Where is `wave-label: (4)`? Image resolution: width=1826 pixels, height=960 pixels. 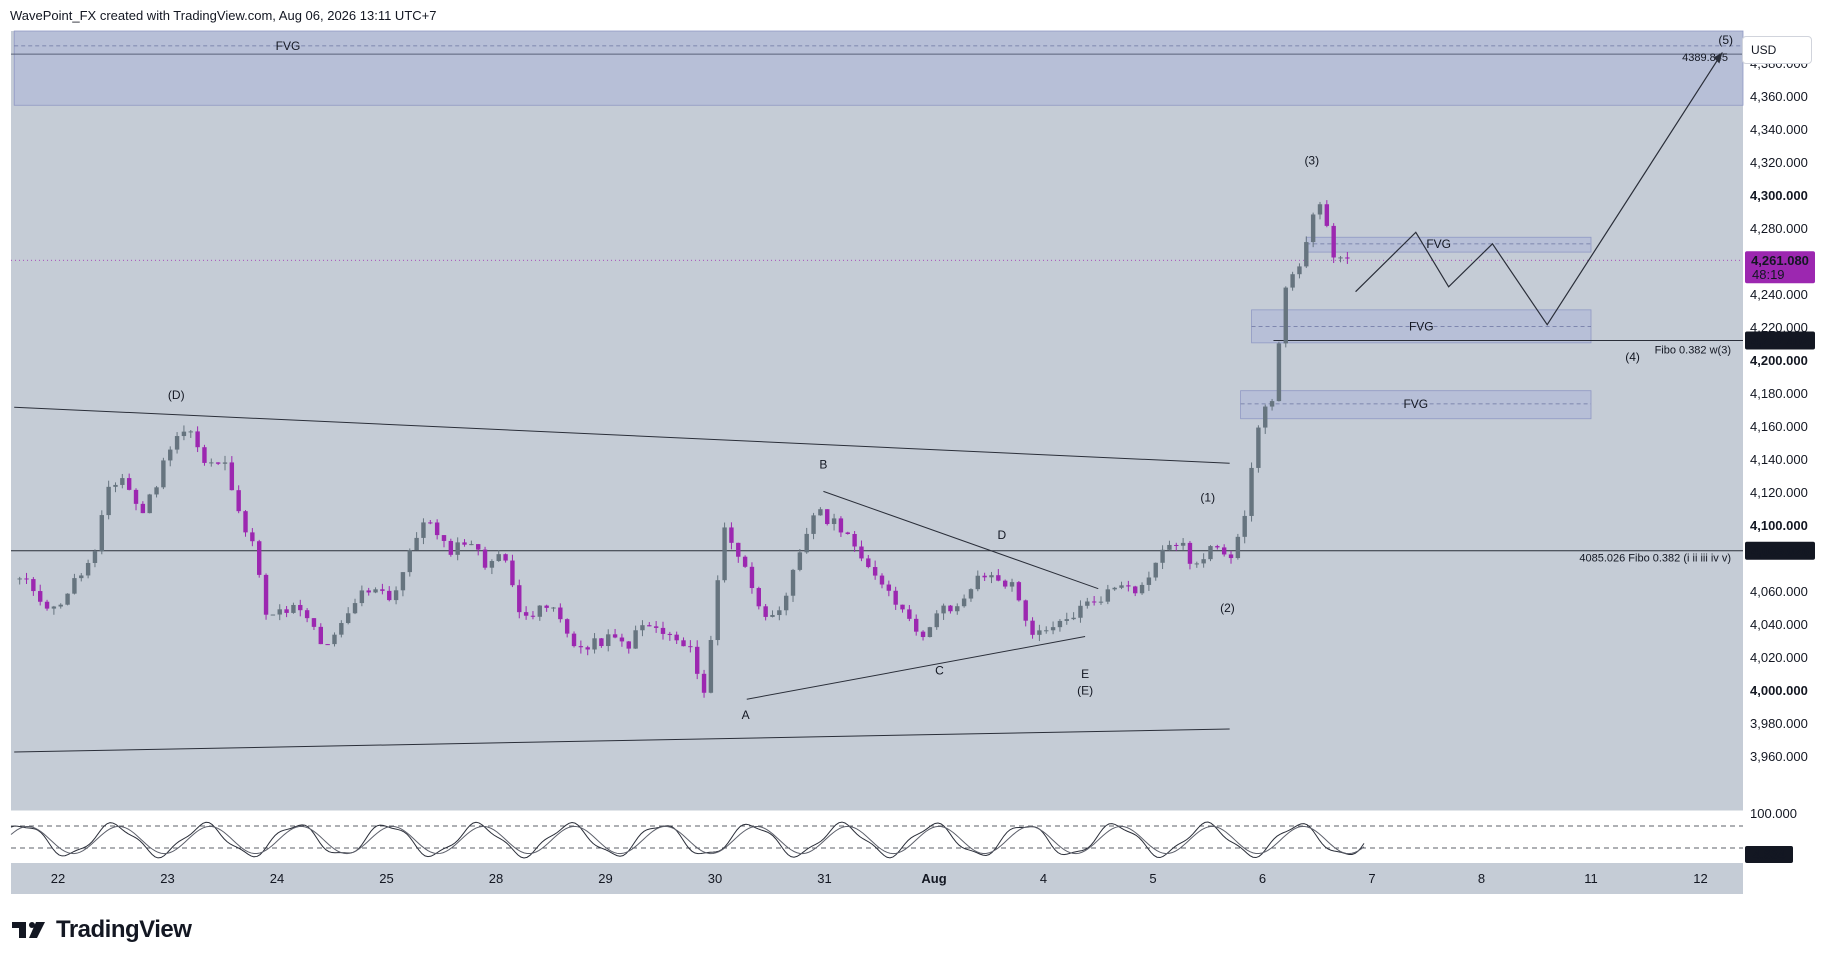 wave-label: (4) is located at coordinates (1632, 357).